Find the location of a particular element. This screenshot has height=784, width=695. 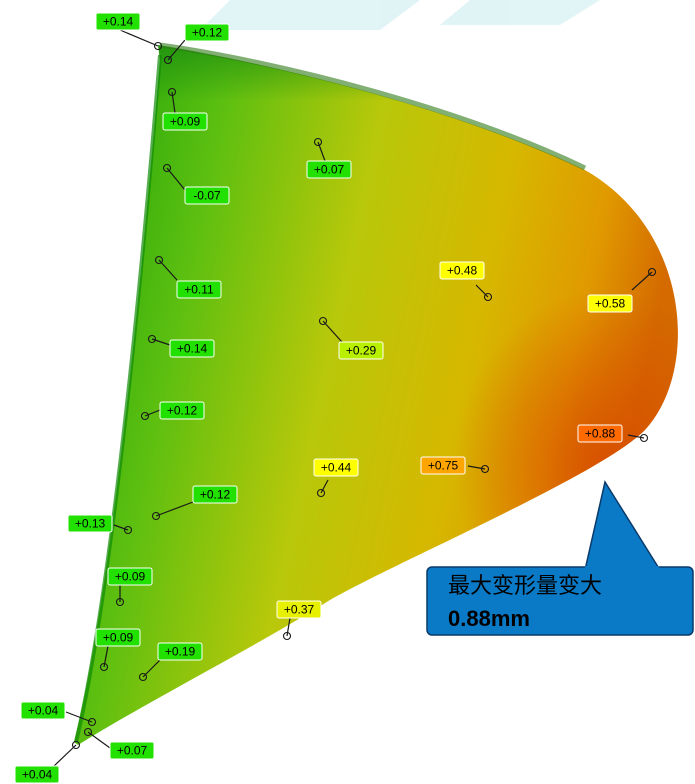

deviation-label: +0.44 is located at coordinates (336, 467).